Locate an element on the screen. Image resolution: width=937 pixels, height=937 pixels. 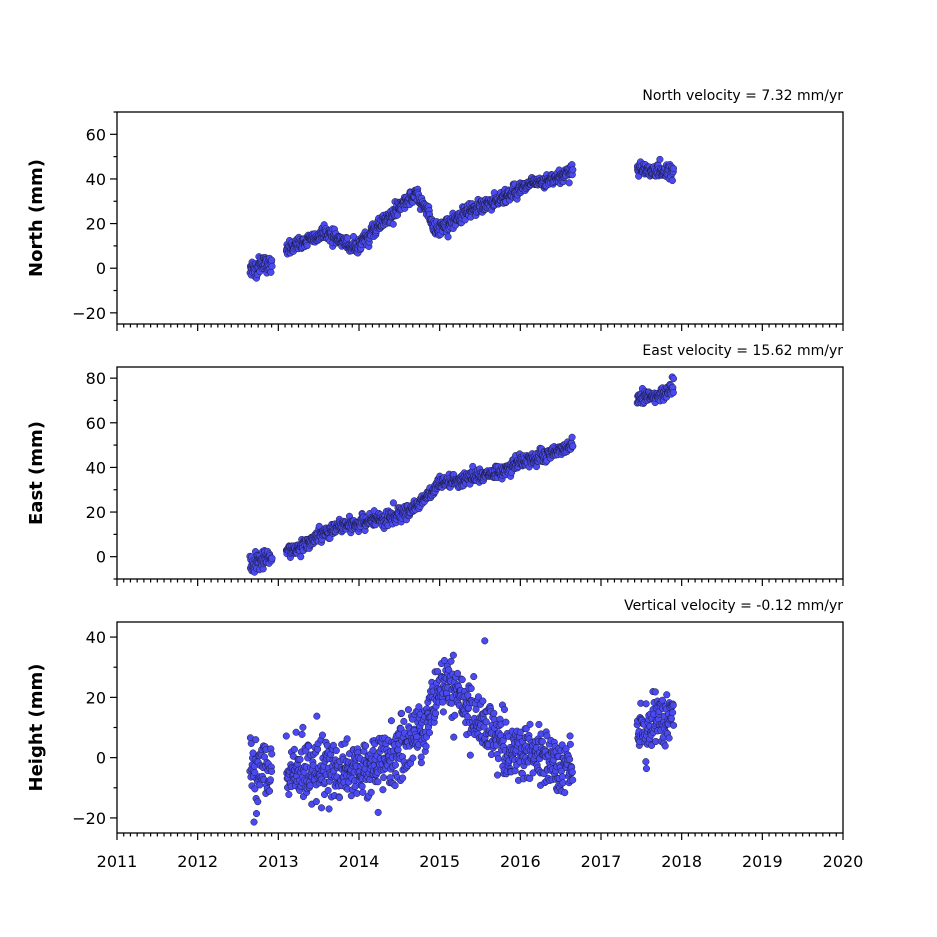
x-tick-label: 2012 is located at coordinates (197, 861).